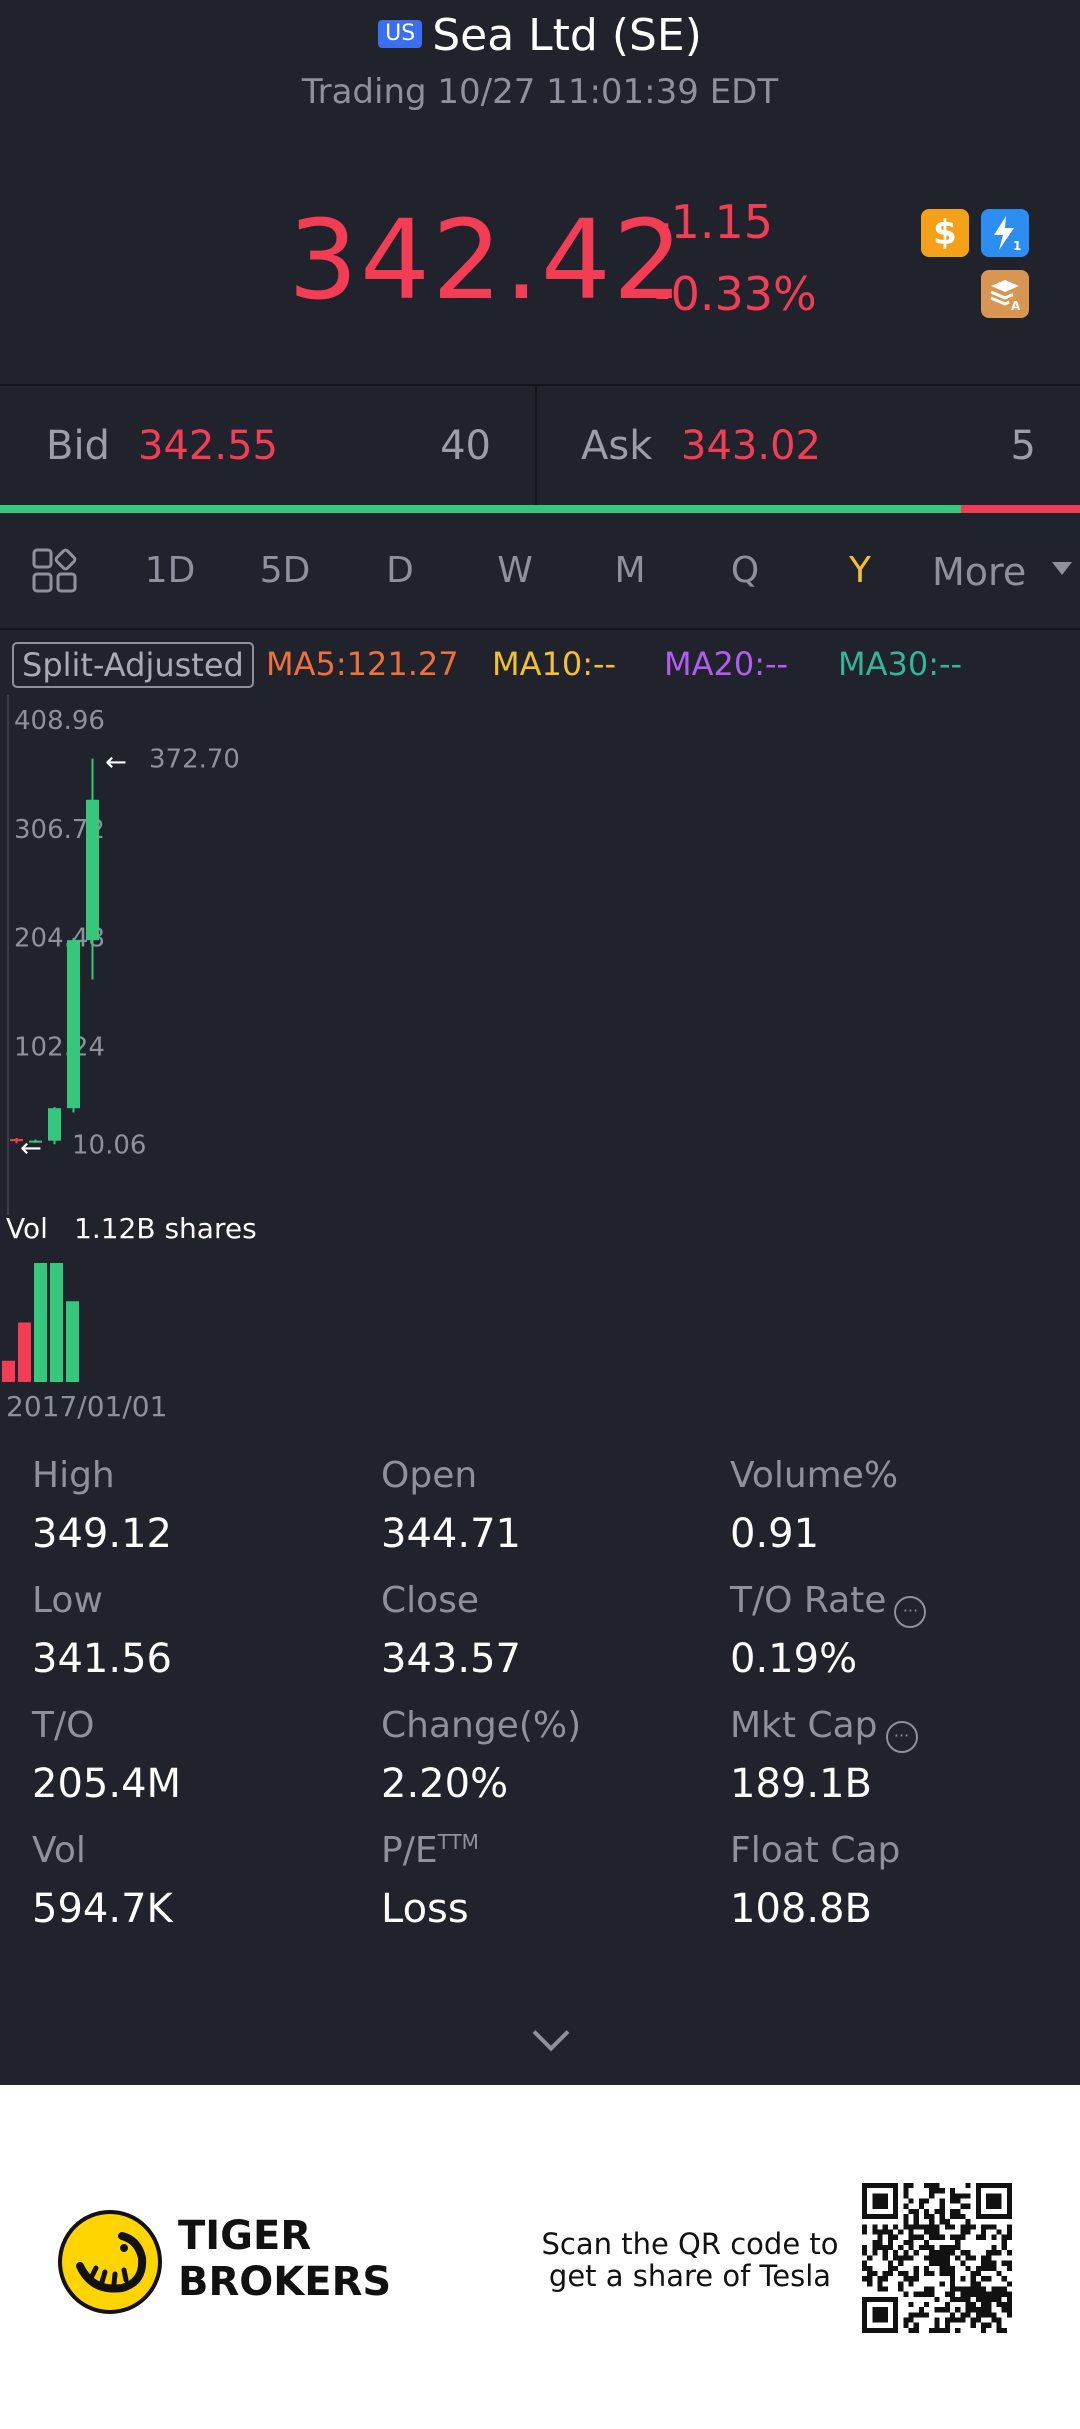 This screenshot has height=2429, width=1080. I want to click on stat-label-text: T/O, so click(63, 1725).